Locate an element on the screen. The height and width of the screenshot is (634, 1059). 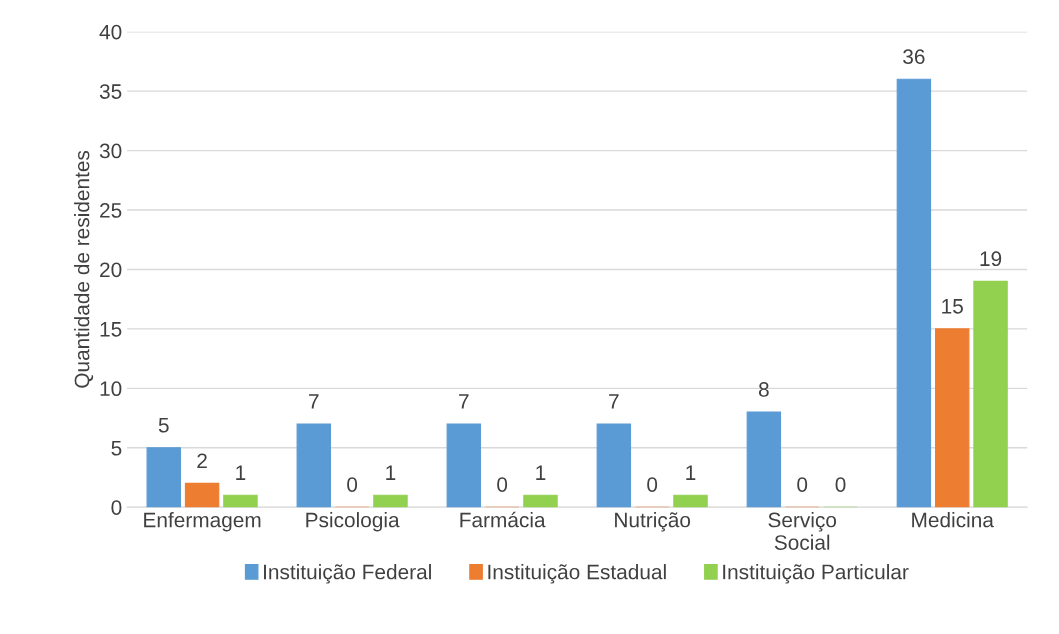
y-tick-label: 35 is located at coordinates (110, 91).